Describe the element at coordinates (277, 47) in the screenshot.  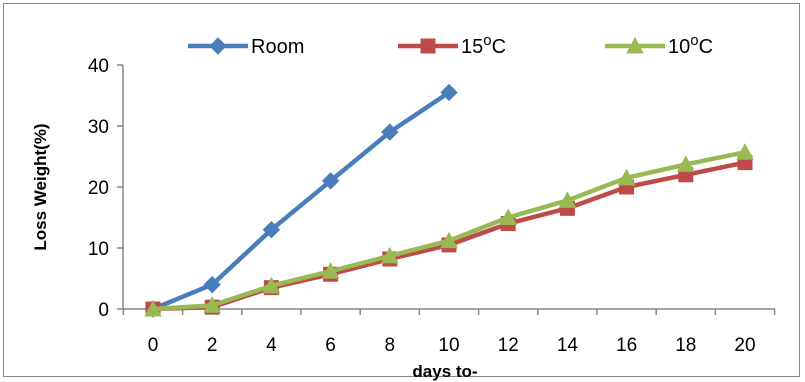
I see `legend-label: Room` at that location.